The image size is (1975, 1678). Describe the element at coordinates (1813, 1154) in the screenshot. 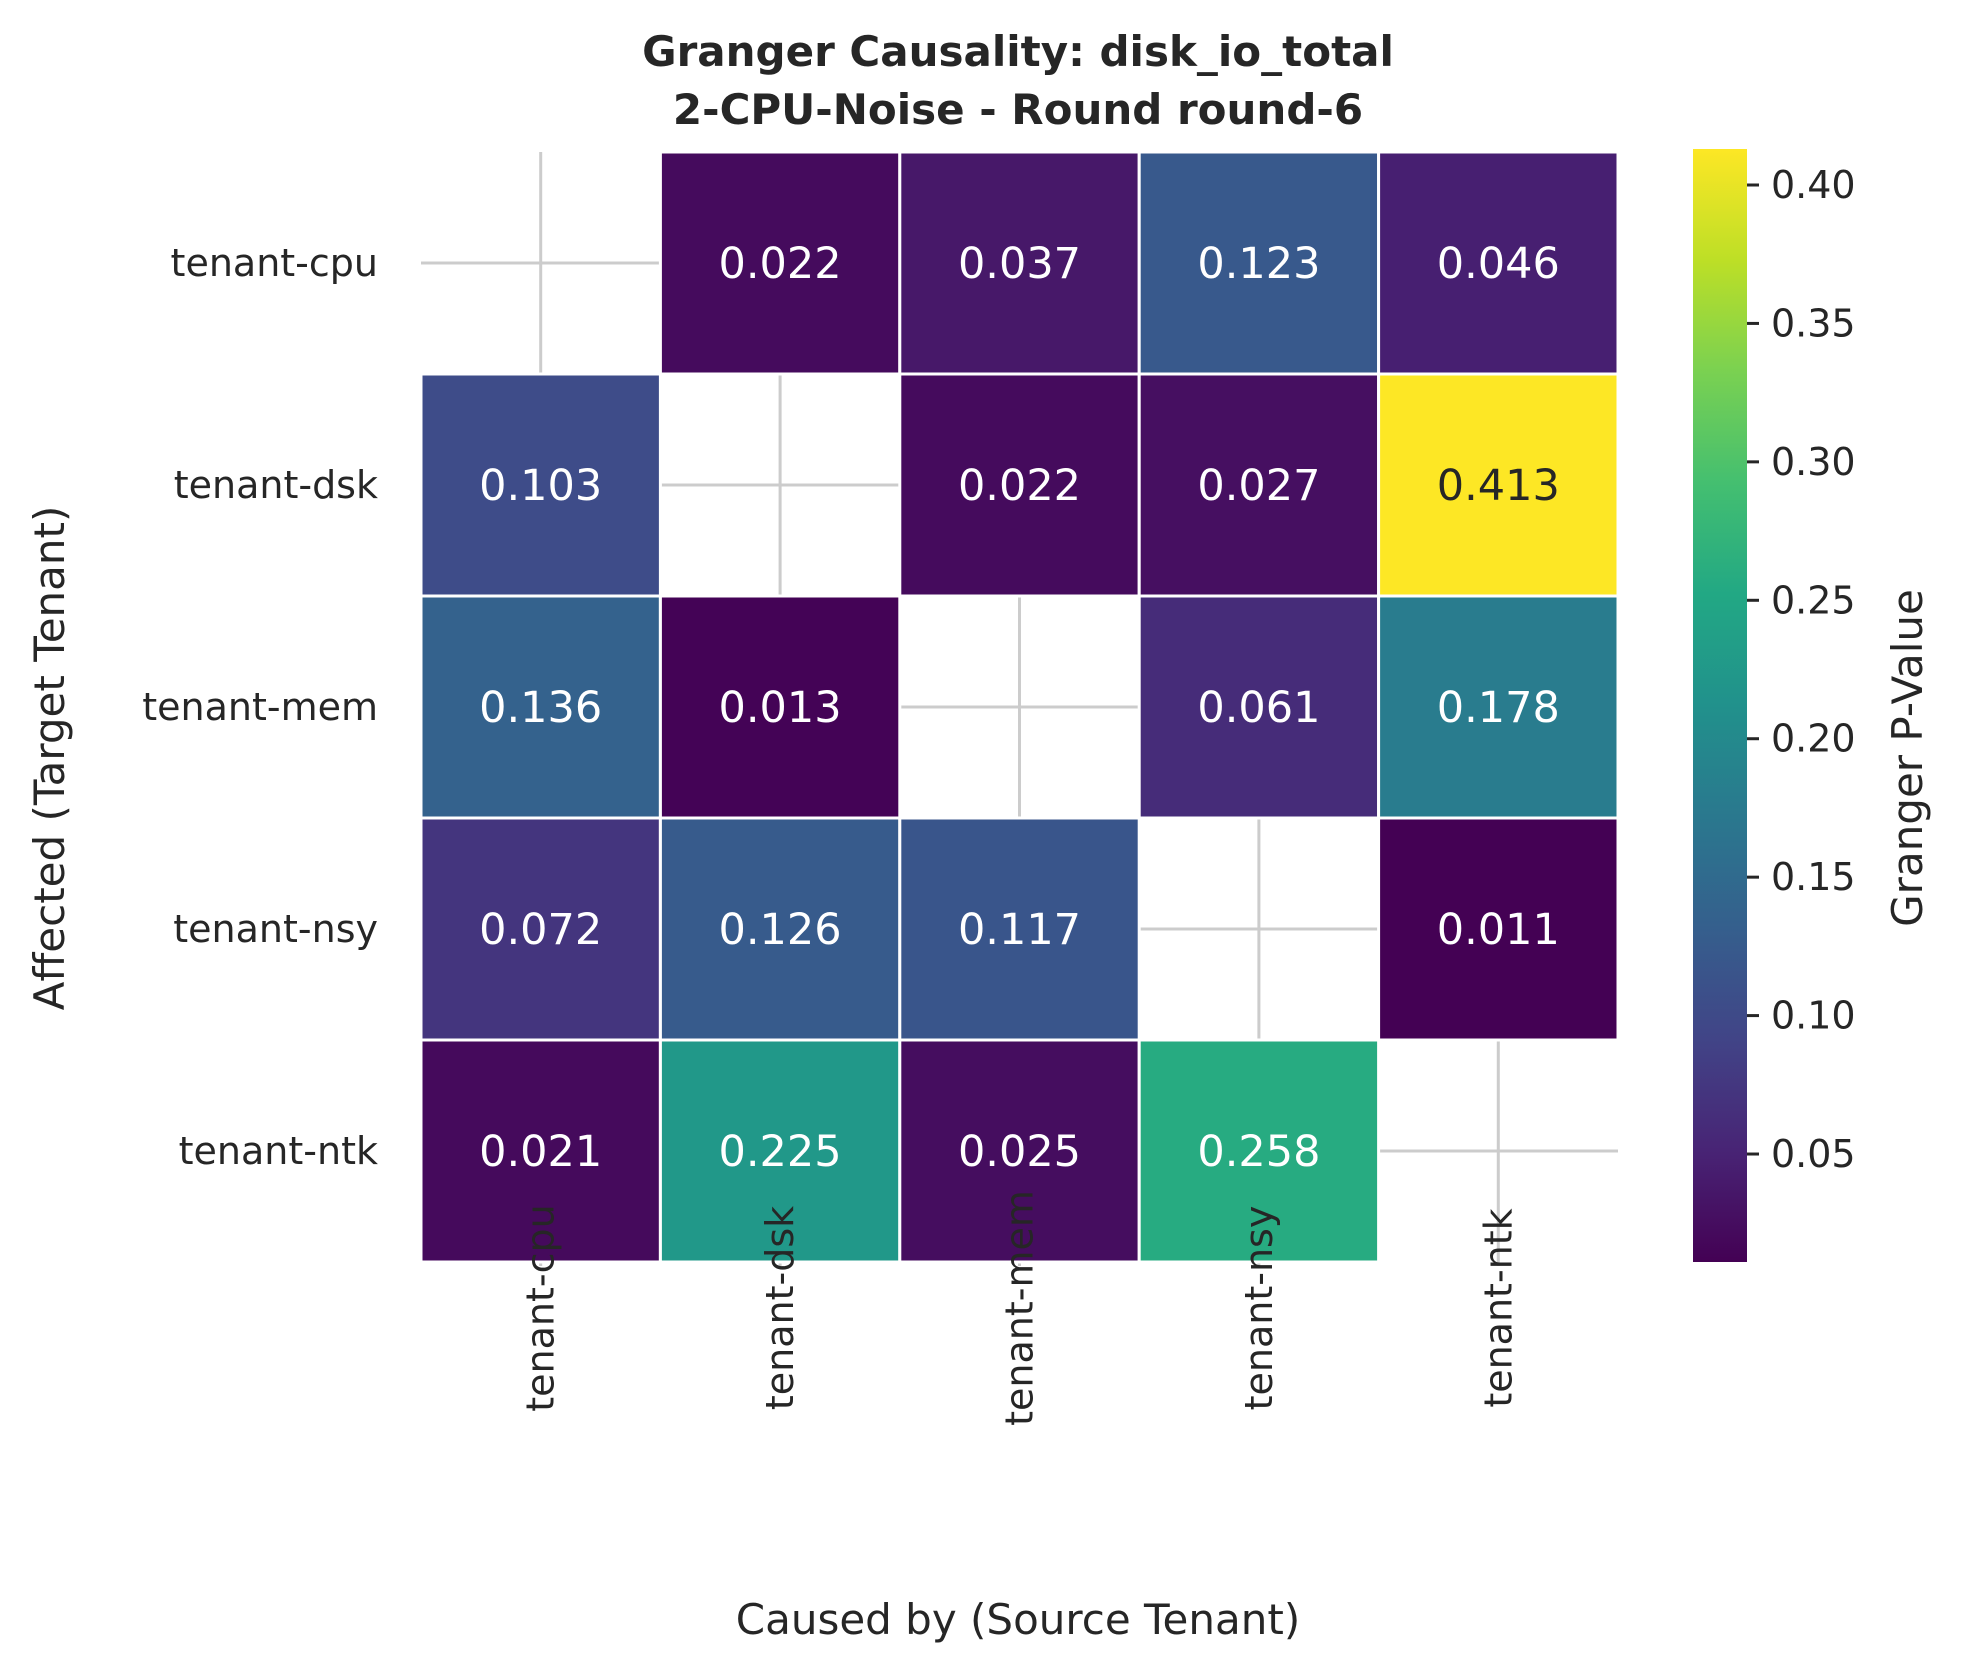

I see `colorbar-tick-label: 0.05` at that location.